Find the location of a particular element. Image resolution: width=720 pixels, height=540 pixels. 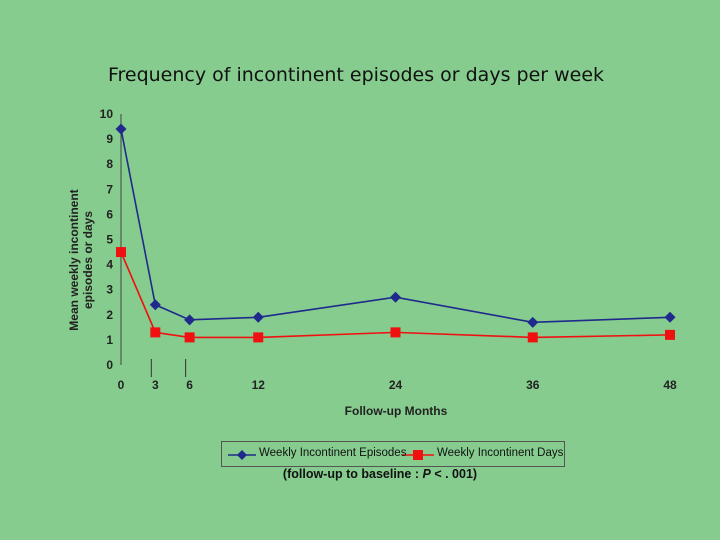

x-tick-label: 3 is located at coordinates (155, 385).